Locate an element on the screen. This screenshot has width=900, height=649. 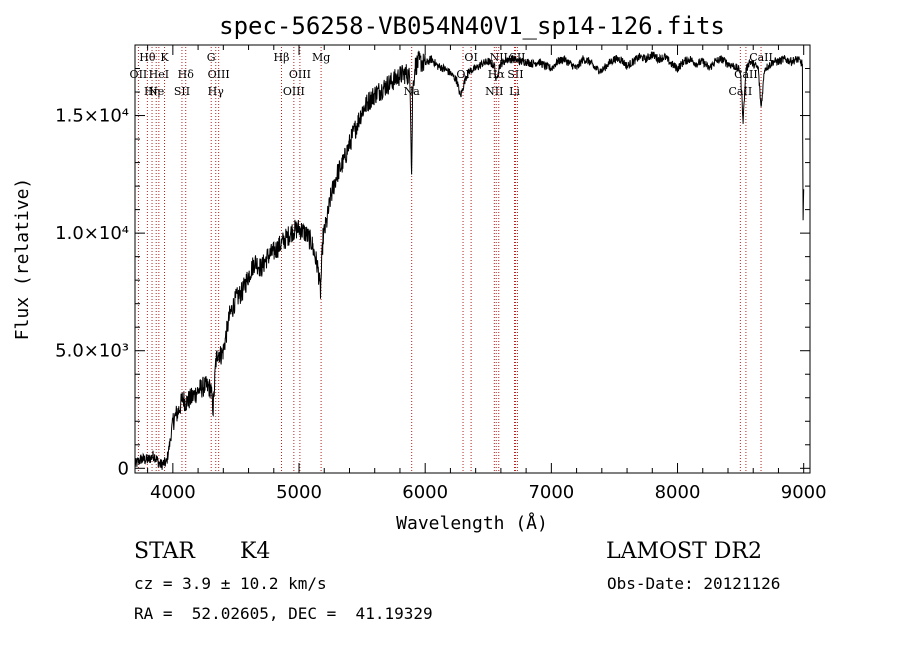
spectral-line-label: OII is located at coordinates (139, 74).